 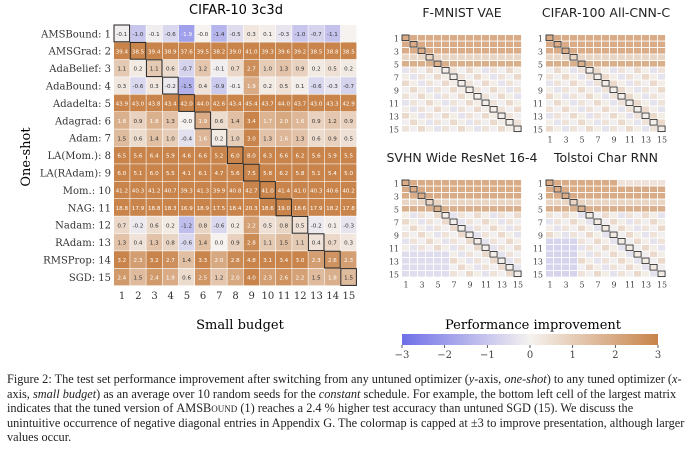 I want to click on main-cell-label: 2.0, so click(x=283, y=122).